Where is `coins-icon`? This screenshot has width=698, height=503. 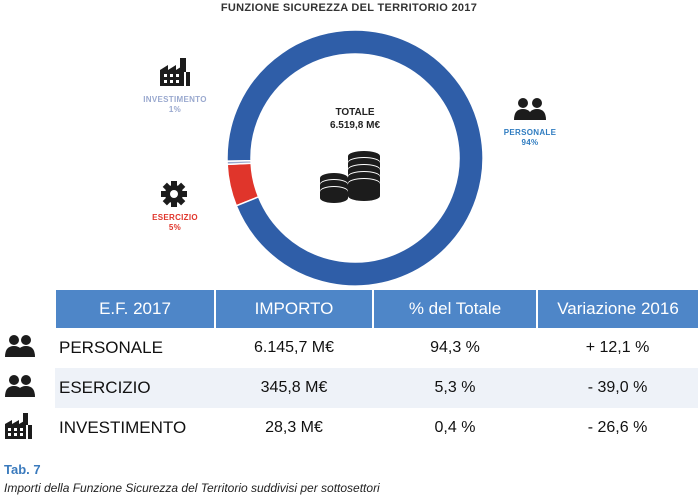
coins-icon is located at coordinates (350, 177).